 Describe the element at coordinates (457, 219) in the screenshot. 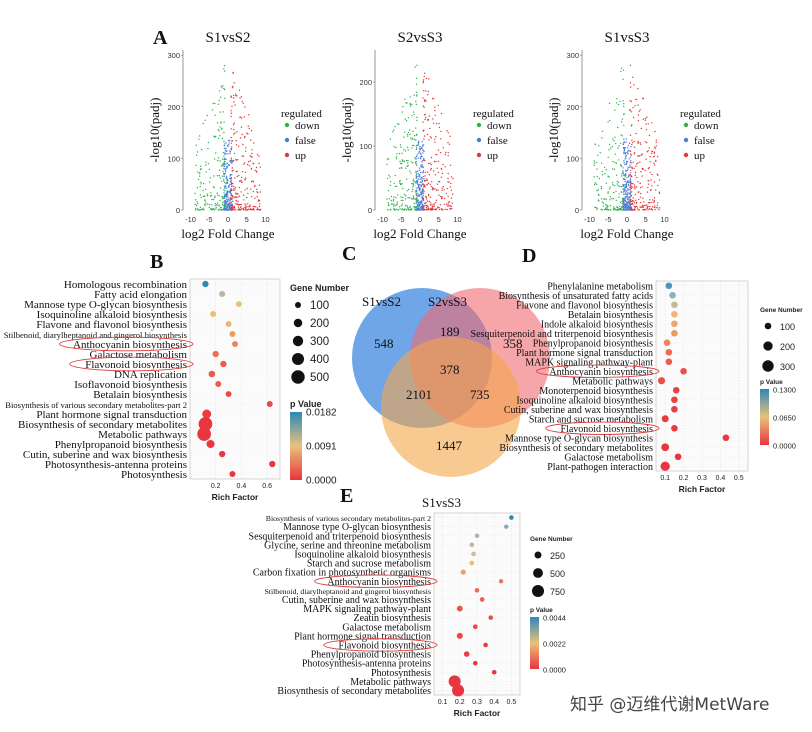

I see `x-tick-label: 10` at that location.